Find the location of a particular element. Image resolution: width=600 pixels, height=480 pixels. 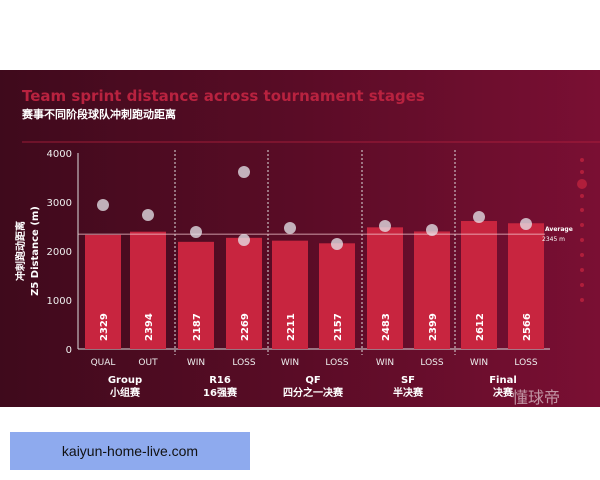

watermark-logo: 懂球帝 is located at coordinates (536, 397).